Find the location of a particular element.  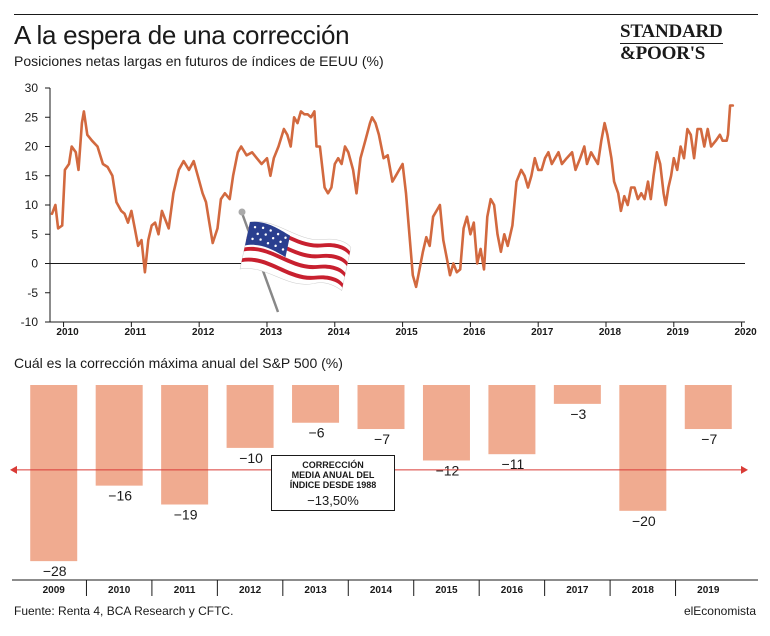

y-tick-label: 25 is located at coordinates (32, 117).